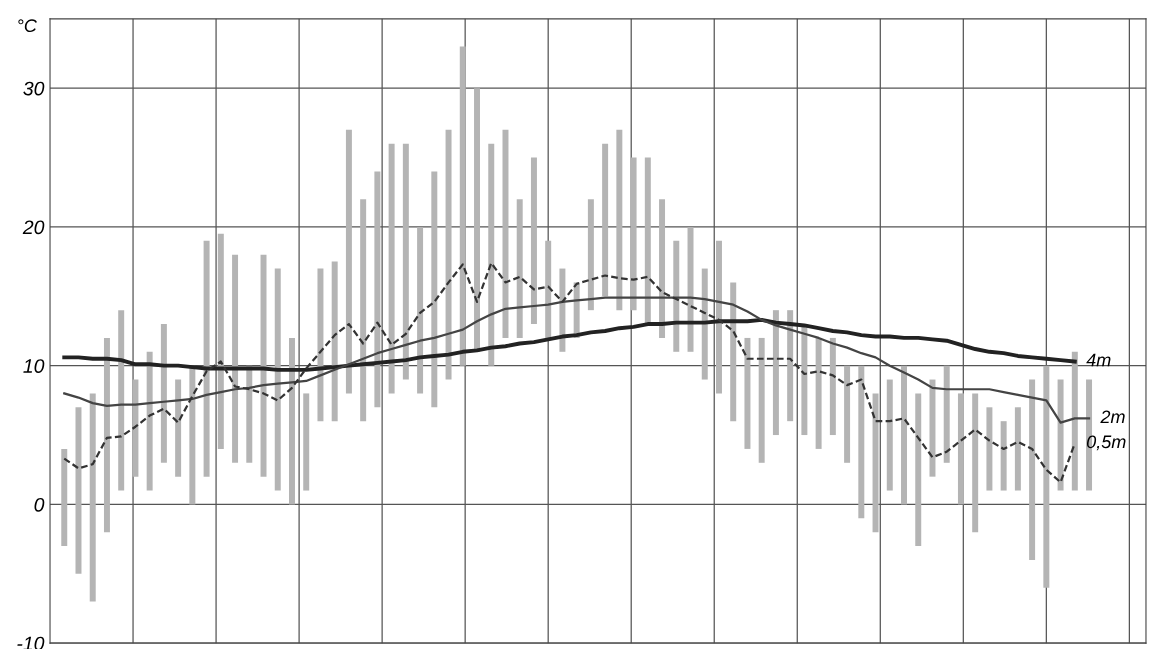 Image resolution: width=1150 pixels, height=649 pixels. I want to click on series-label: 0,5m, so click(1106, 443).